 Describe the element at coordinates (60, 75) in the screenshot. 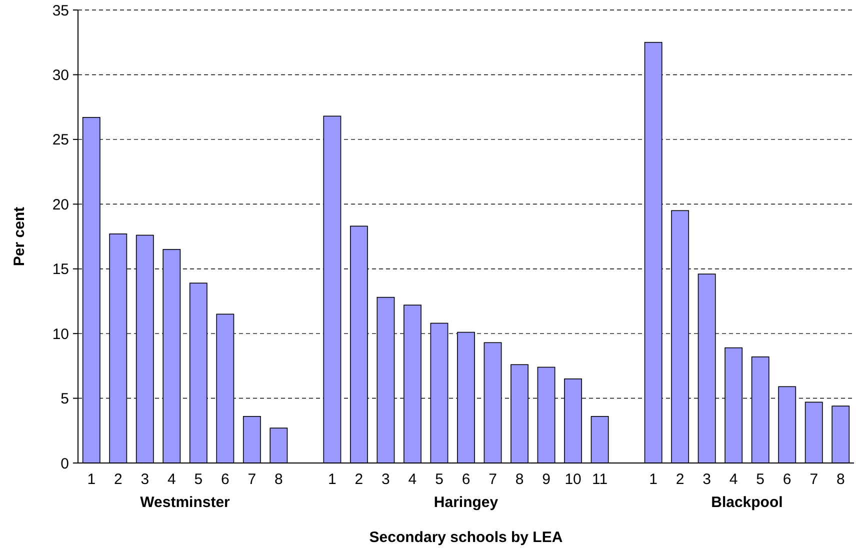

I see `y-tick-label: 30` at that location.